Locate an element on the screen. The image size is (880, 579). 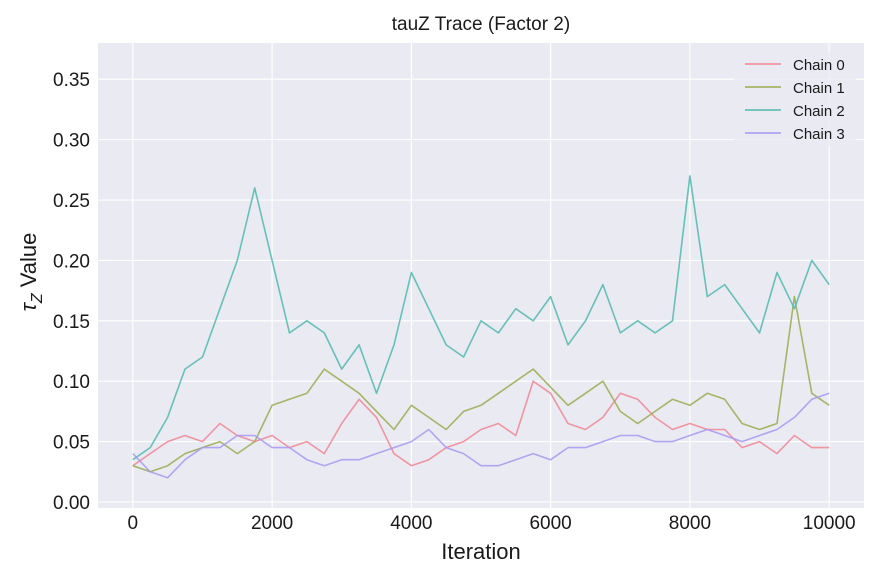
legend-label: Chain 0 is located at coordinates (819, 65).